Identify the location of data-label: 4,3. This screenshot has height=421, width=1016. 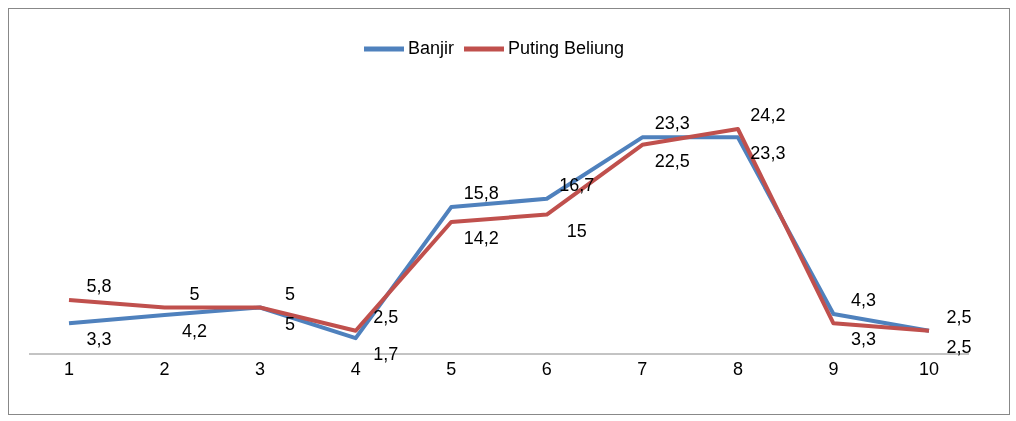
(863, 300).